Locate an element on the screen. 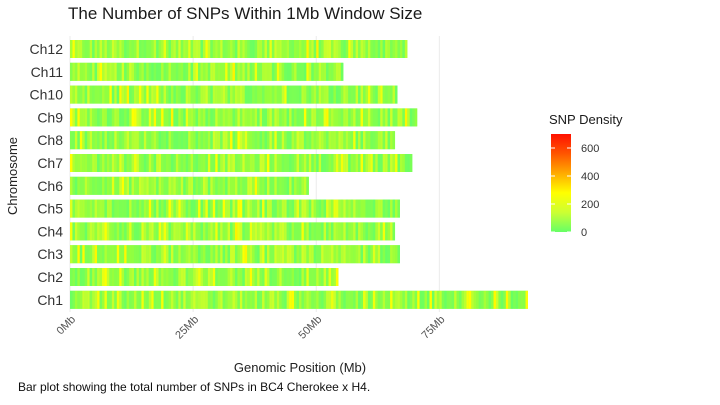  legend-tick-label: 400 is located at coordinates (590, 177).